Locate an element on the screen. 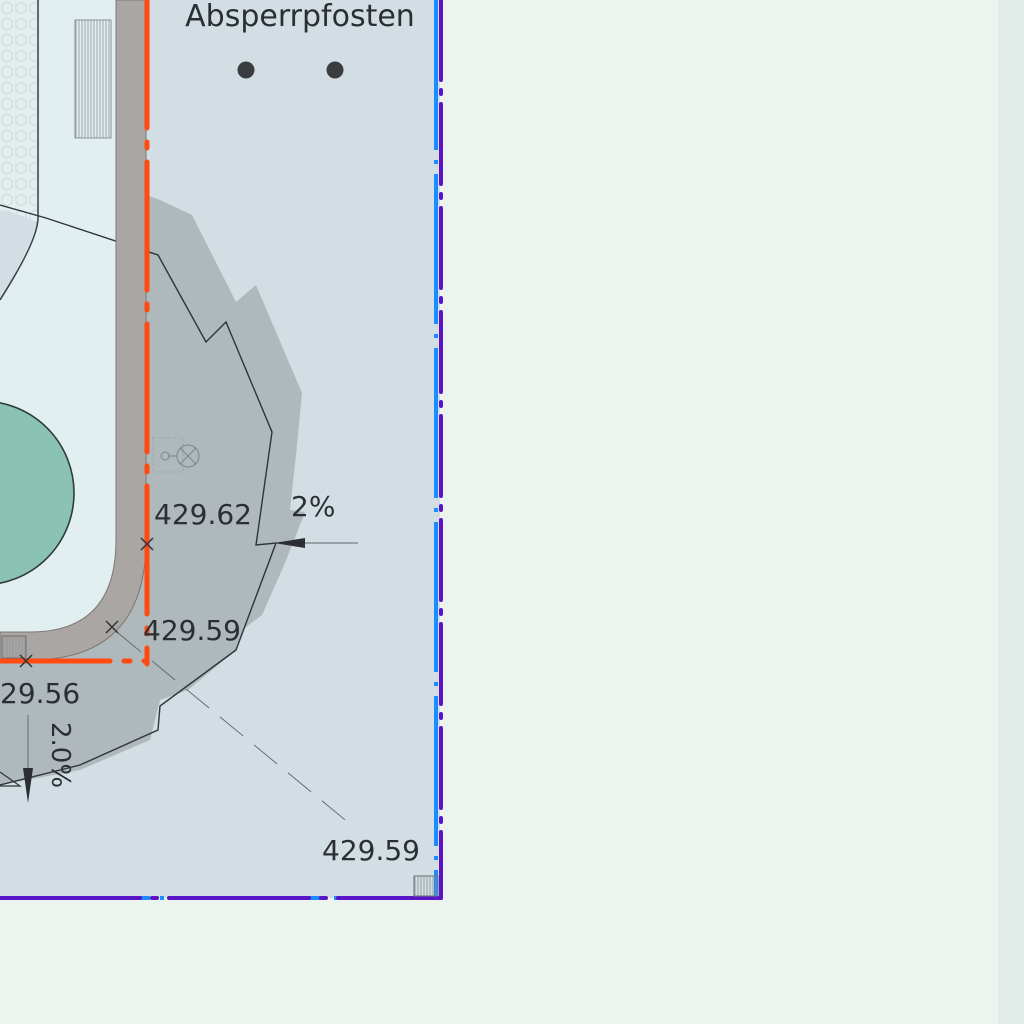 This screenshot has height=1024, width=1024. slope-label-1: 2% is located at coordinates (313, 506).